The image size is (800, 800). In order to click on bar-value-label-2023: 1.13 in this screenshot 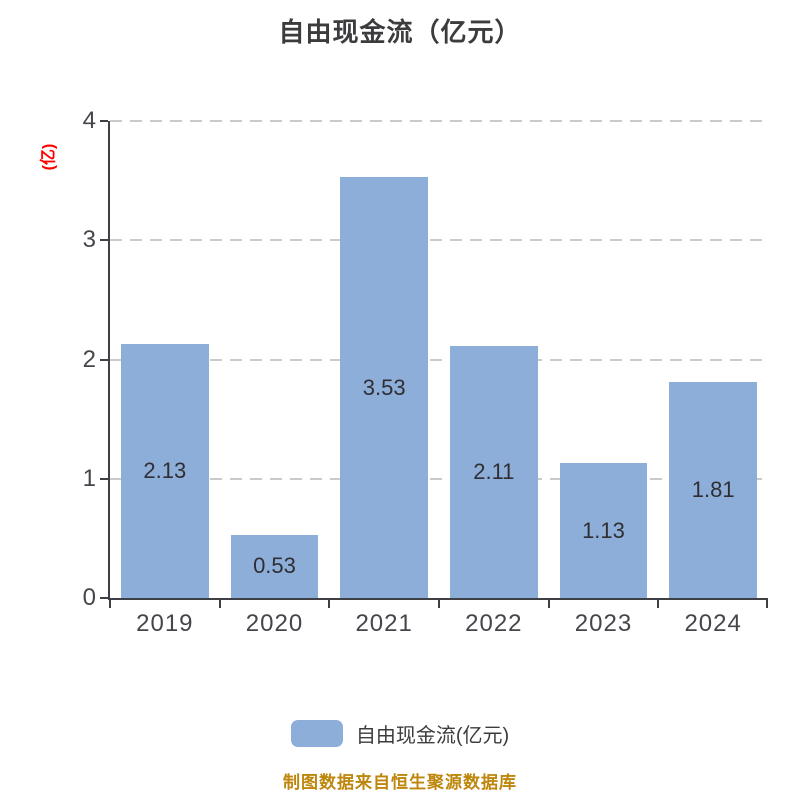, I will do `click(603, 530)`.